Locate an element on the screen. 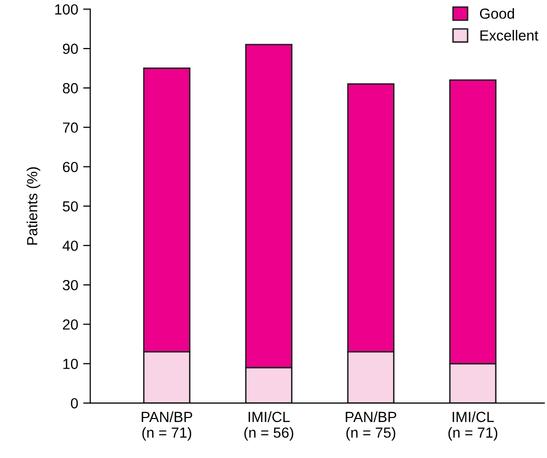 The image size is (547, 458). y-tick-label: 60 is located at coordinates (70, 167).